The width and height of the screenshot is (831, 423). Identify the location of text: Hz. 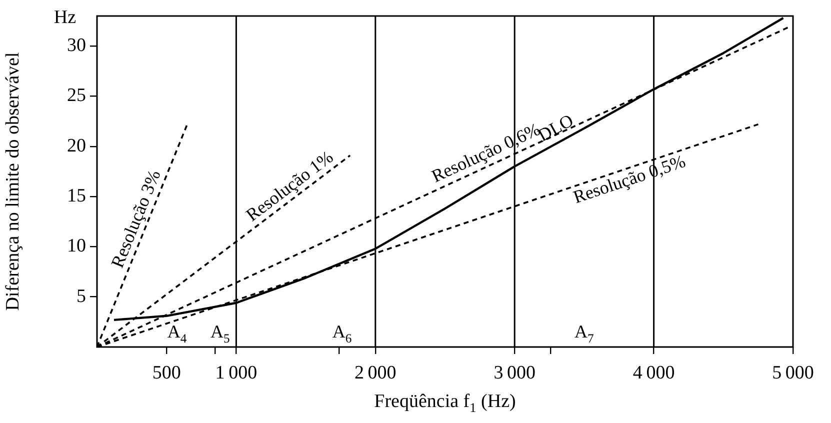
(65, 17).